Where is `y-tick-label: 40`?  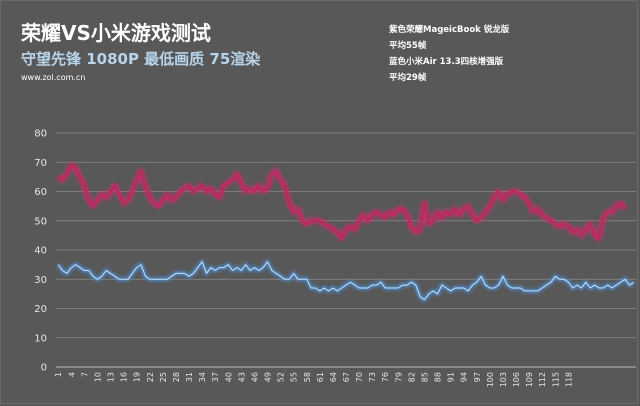
y-tick-label: 40 is located at coordinates (40, 251).